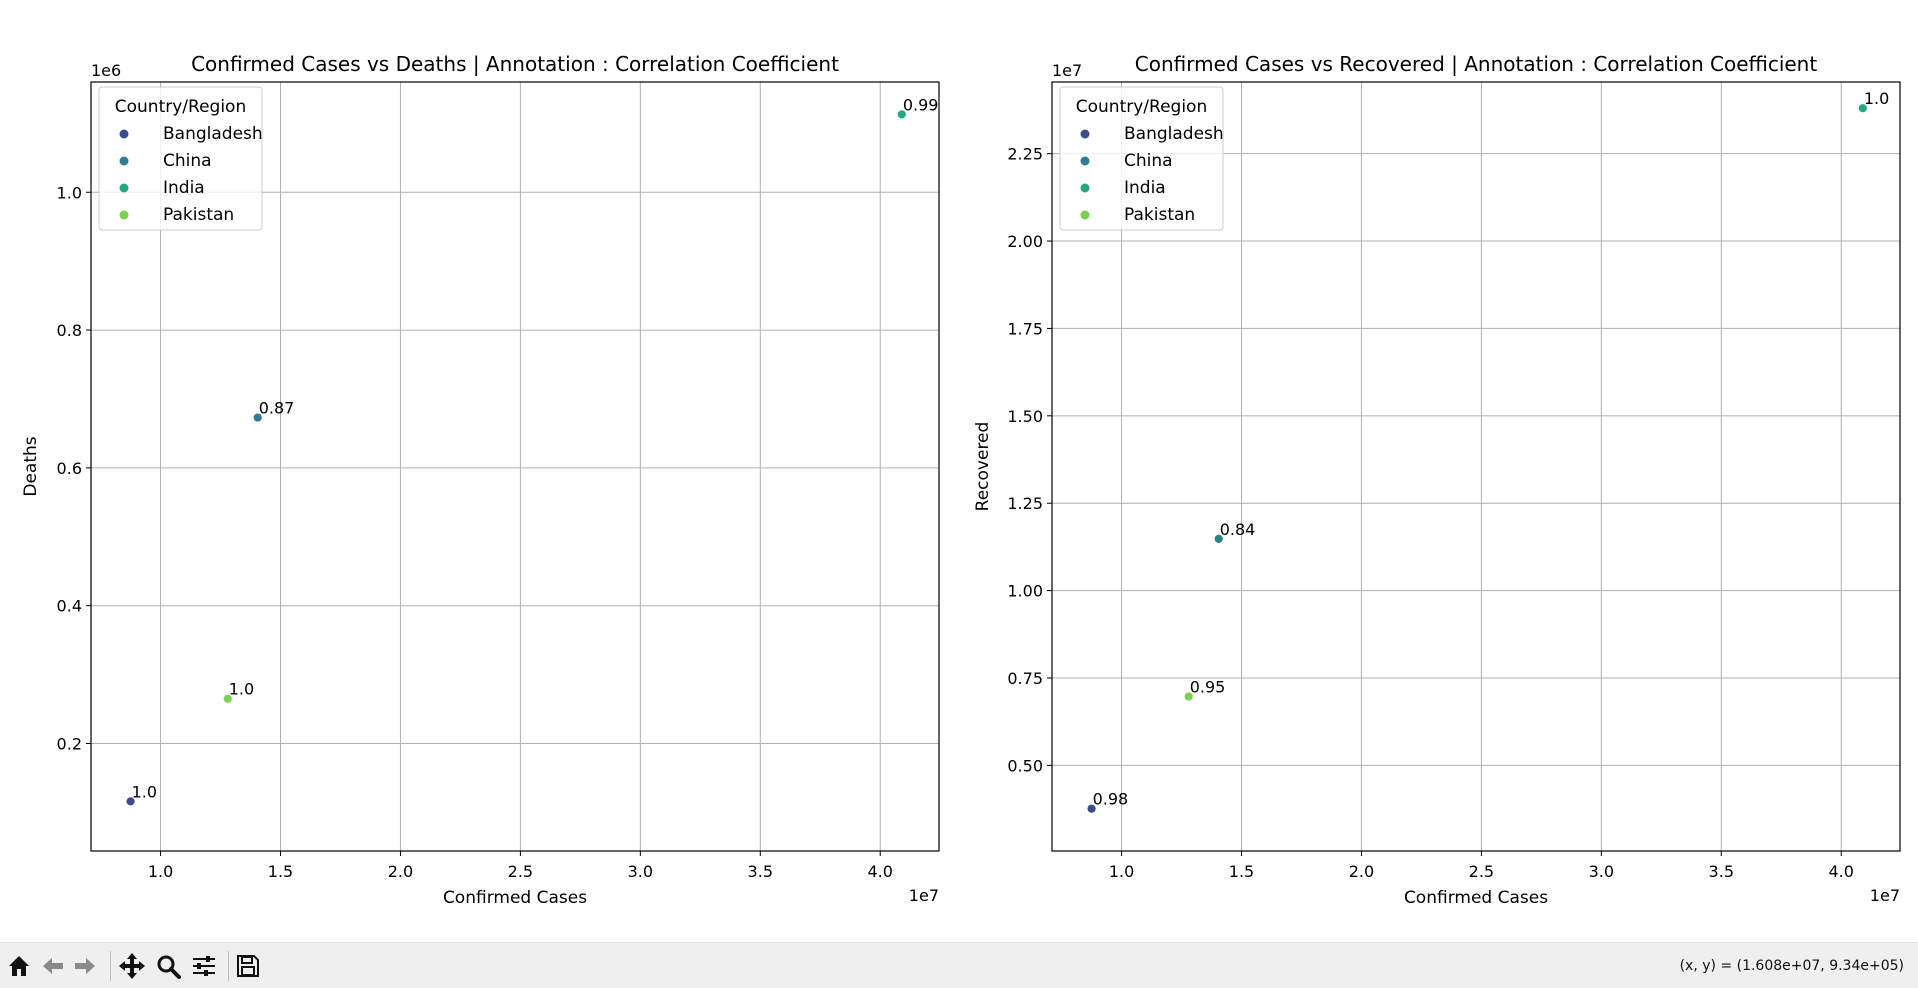 This screenshot has width=1918, height=988. Describe the element at coordinates (1067, 70) in the screenshot. I see `y-offset-label: 1e7` at that location.